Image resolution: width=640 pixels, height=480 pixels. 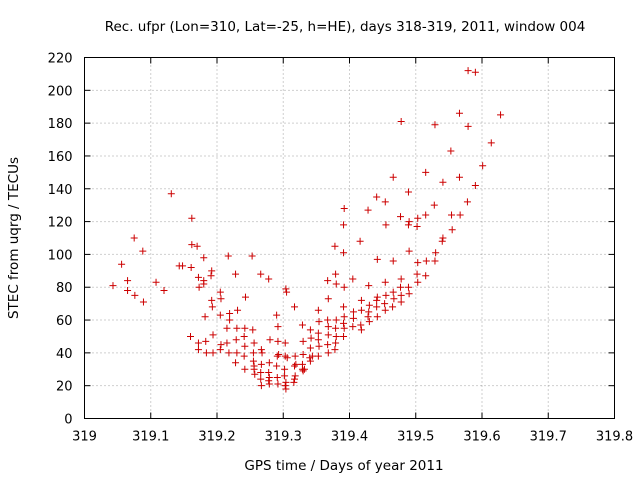 What do you see at coordinates (343, 466) in the screenshot?
I see `x-axis-title: GPS time / Days of year 2011` at bounding box center [343, 466].